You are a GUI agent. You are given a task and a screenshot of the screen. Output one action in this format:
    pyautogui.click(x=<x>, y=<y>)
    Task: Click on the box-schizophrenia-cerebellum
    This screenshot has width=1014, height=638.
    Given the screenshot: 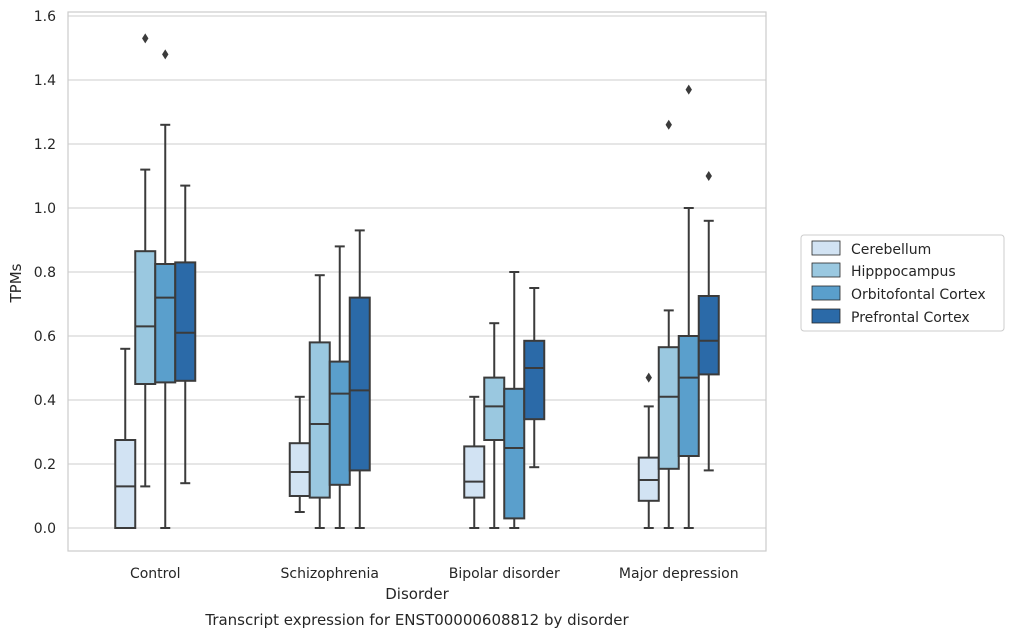 What is the action you would take?
    pyautogui.click(x=299, y=454)
    